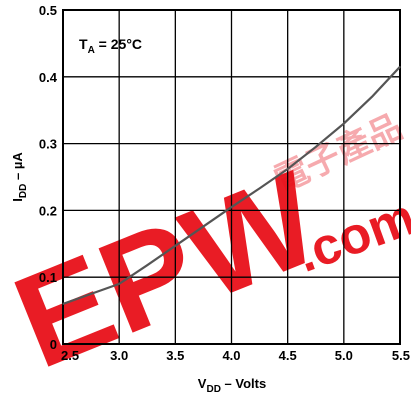 The image size is (411, 394). What do you see at coordinates (48, 210) in the screenshot?
I see `y-tick-label: 0.2` at bounding box center [48, 210].